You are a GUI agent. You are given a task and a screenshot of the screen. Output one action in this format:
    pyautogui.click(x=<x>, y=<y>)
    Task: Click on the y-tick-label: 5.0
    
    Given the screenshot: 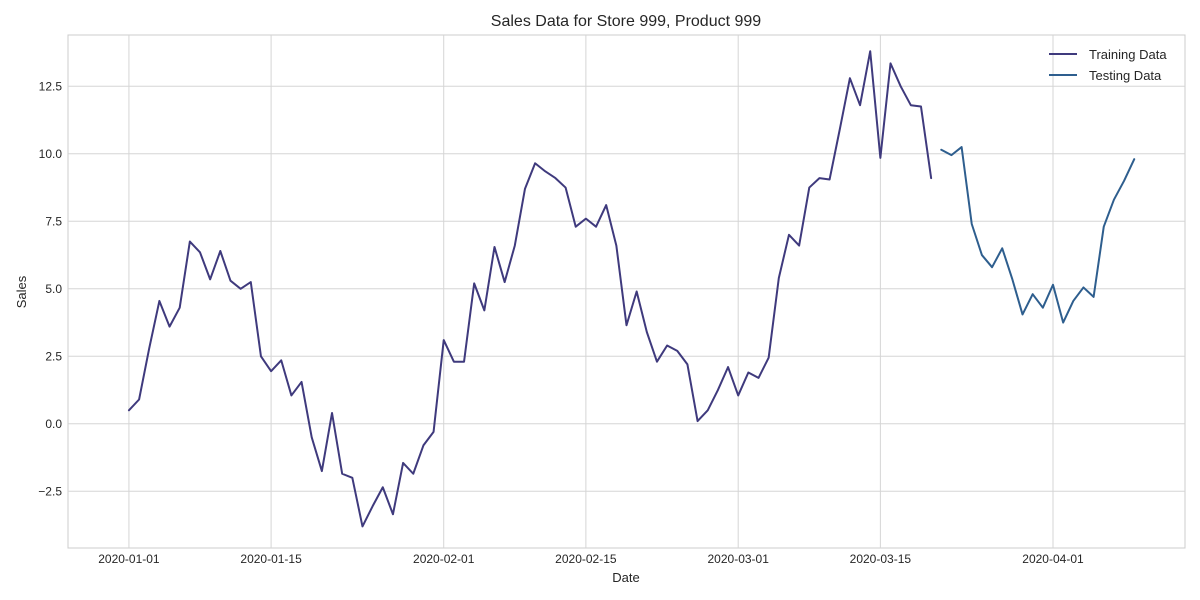 What is the action you would take?
    pyautogui.click(x=53, y=289)
    